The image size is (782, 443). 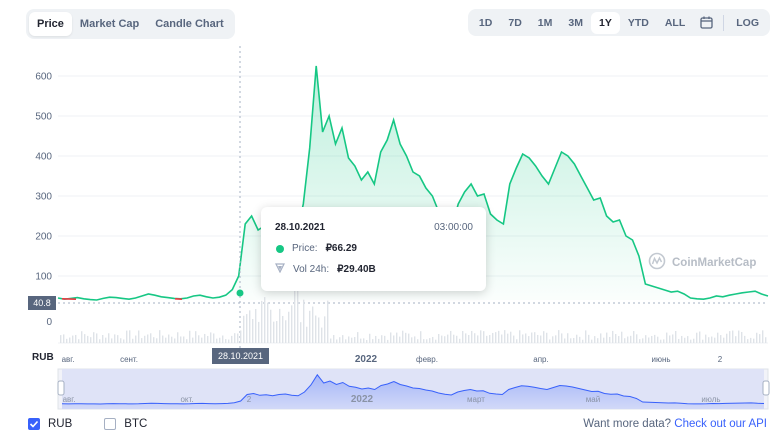 I want to click on range-ytd: YTD, so click(x=638, y=22).